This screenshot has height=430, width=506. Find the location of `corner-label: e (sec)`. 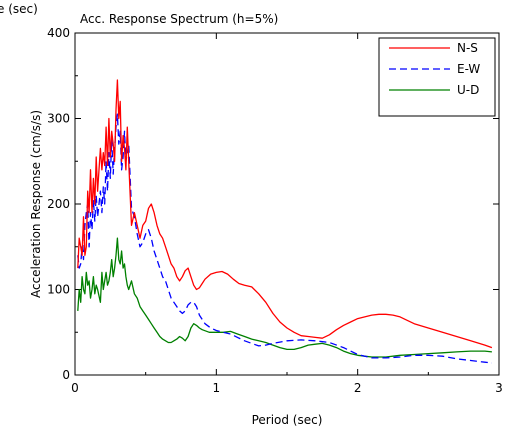

corner-label: e (sec) is located at coordinates (19, 9).